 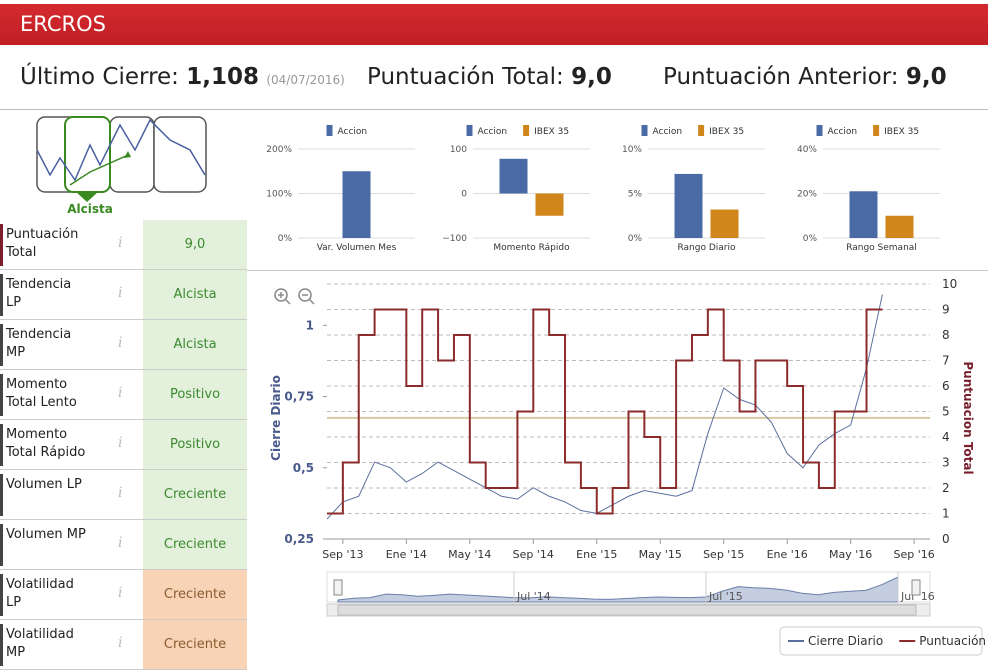 I want to click on row-label: Tendencia LP, so click(x=39, y=293).